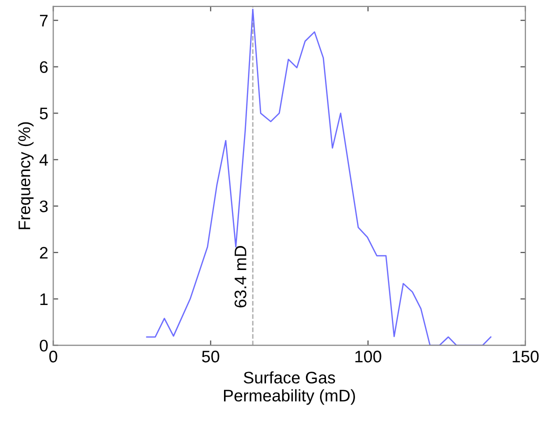  I want to click on y-axis-title: Frequency (%), so click(26, 176).